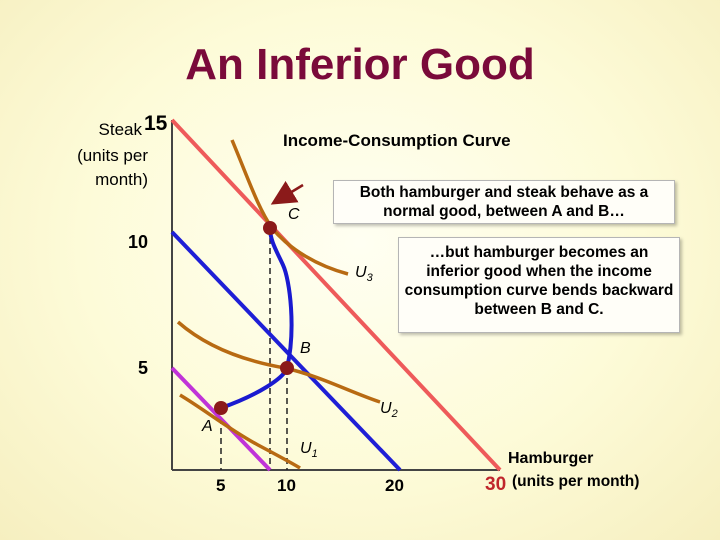 The height and width of the screenshot is (540, 720). I want to click on x-axis-label-line1: Hamburger, so click(551, 458).